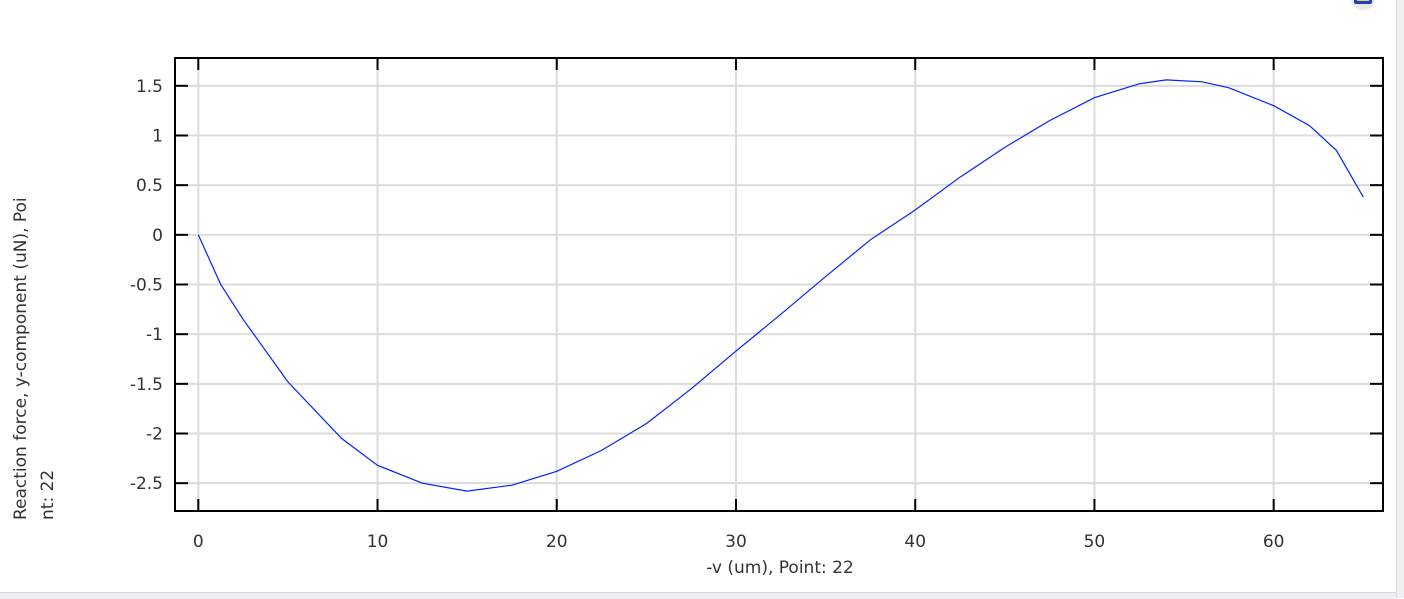 Image resolution: width=1404 pixels, height=599 pixels. Describe the element at coordinates (1400, 299) in the screenshot. I see `window-edge` at that location.